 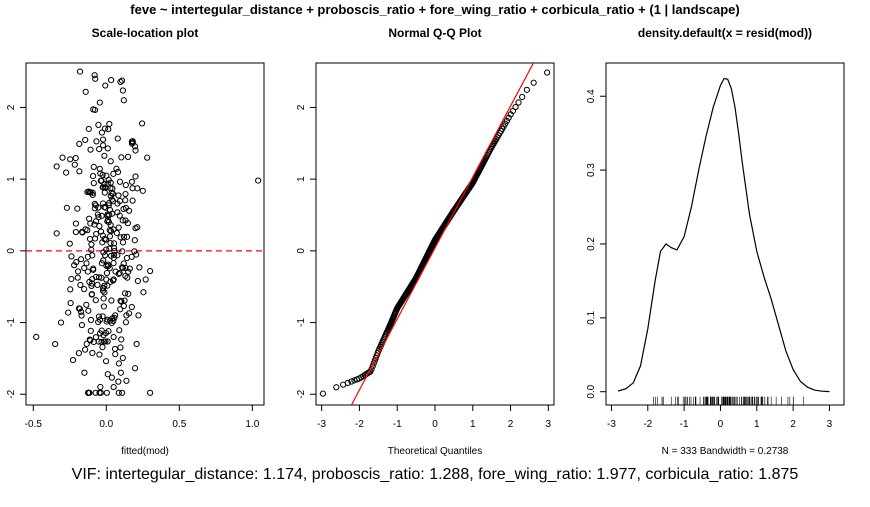 I want to click on p1-ytick-label: 2, so click(x=11, y=107).